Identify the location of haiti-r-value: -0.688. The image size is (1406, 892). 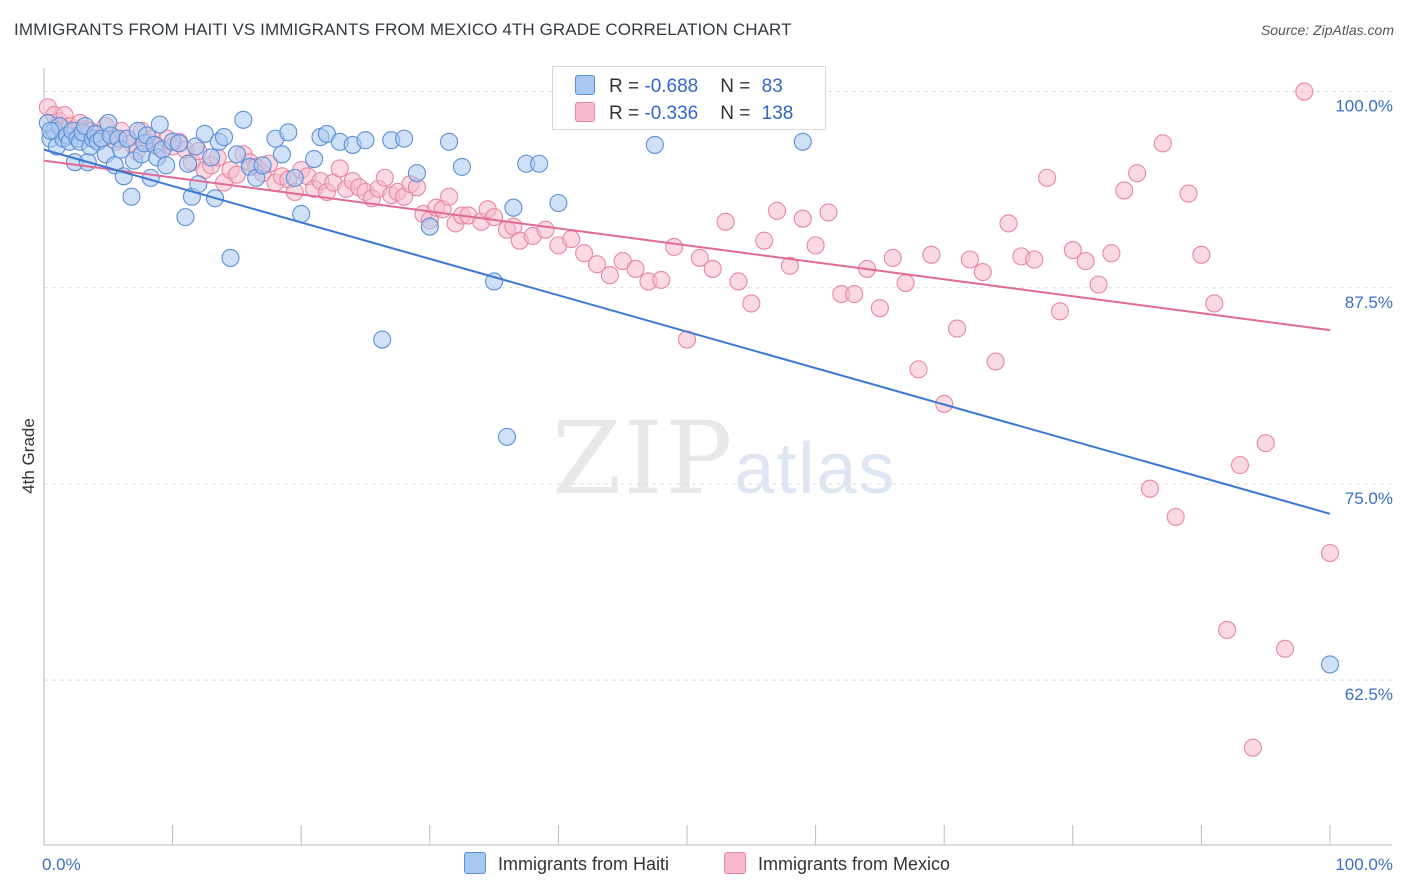
(671, 86).